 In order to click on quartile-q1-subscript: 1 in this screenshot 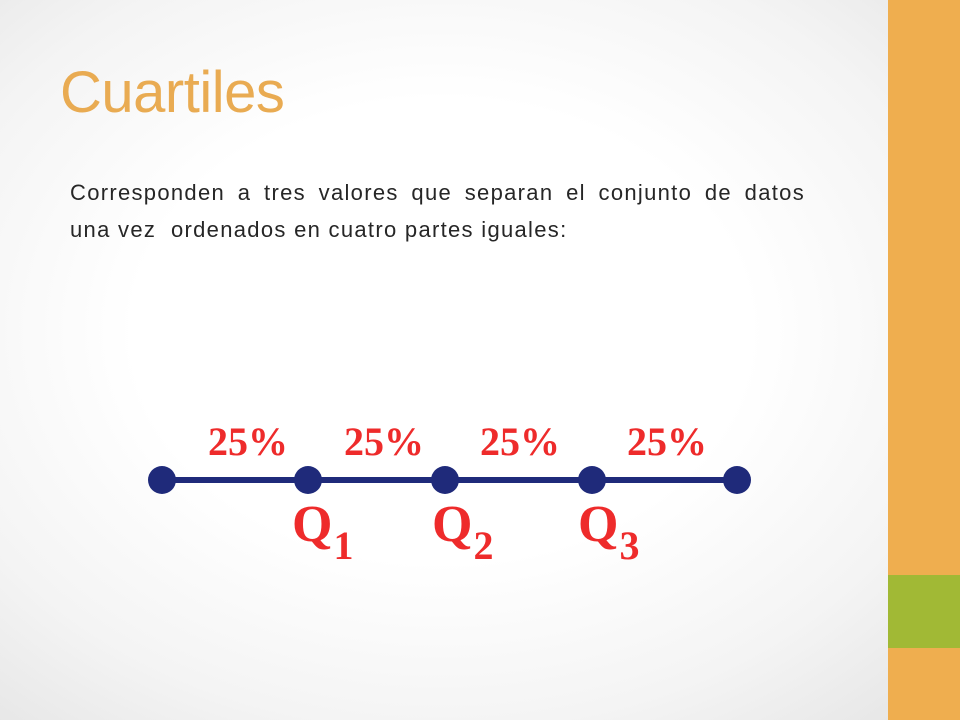, I will do `click(343, 545)`.